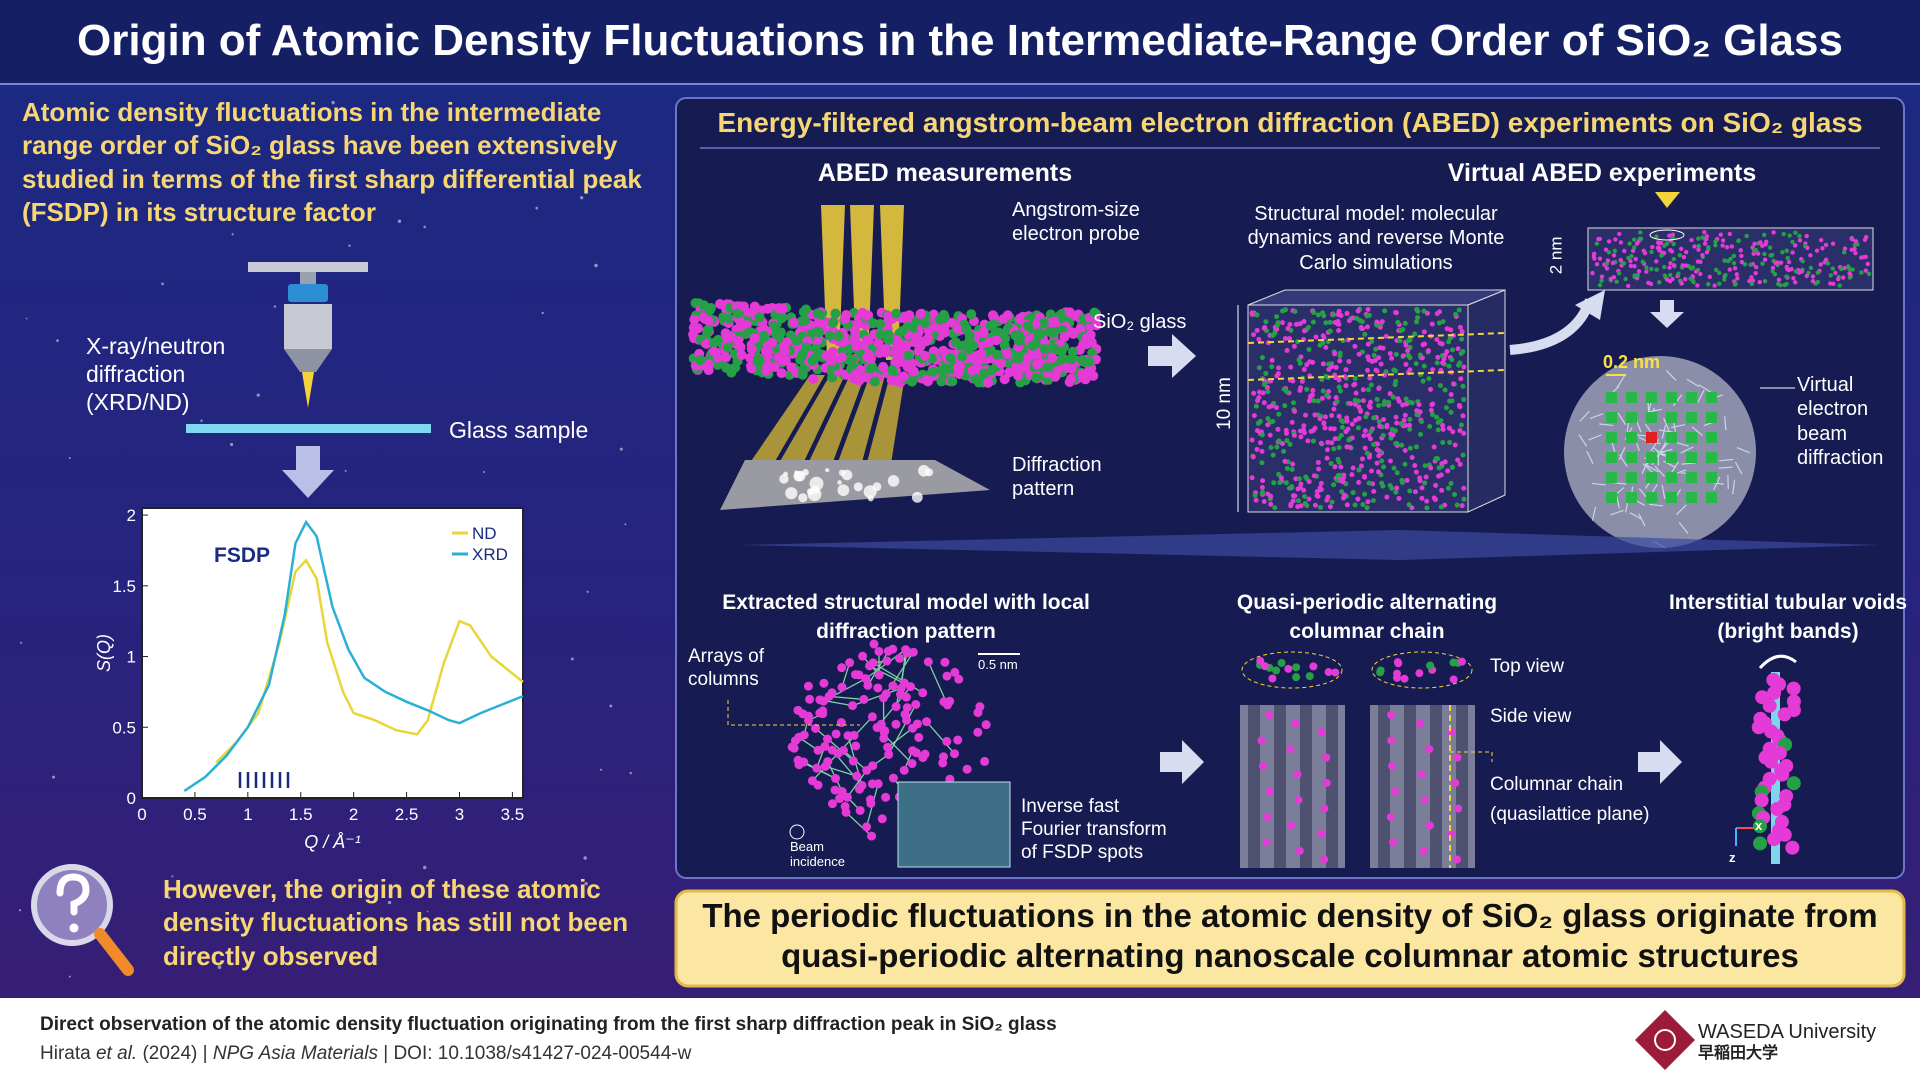 The width and height of the screenshot is (1920, 1080). I want to click on probe-label: Angstrom-size electron probe, so click(1076, 222).